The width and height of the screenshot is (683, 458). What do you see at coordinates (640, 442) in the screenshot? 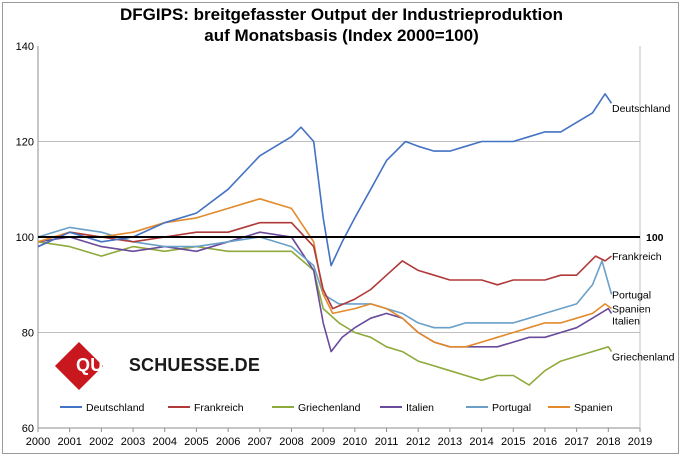
I see `x-tick-label: 2019` at bounding box center [640, 442].